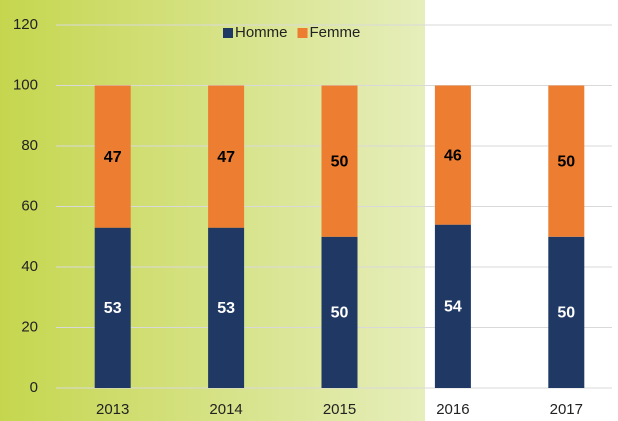 Image resolution: width=618 pixels, height=421 pixels. What do you see at coordinates (566, 409) in the screenshot?
I see `x-tick-label: 2017` at bounding box center [566, 409].